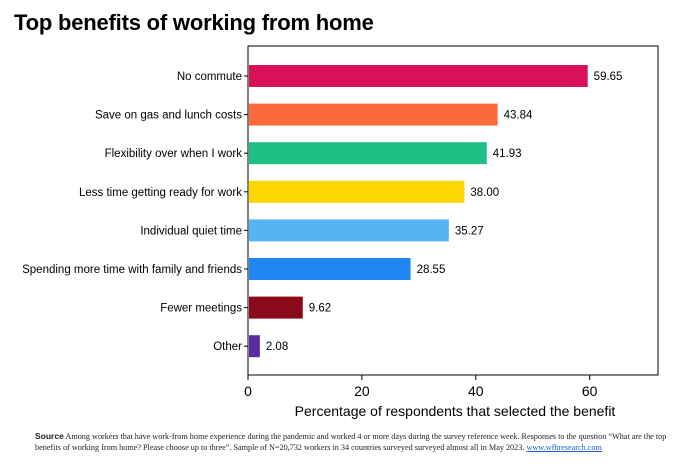 This screenshot has height=464, width=680. I want to click on value-label: 41.93, so click(507, 154).